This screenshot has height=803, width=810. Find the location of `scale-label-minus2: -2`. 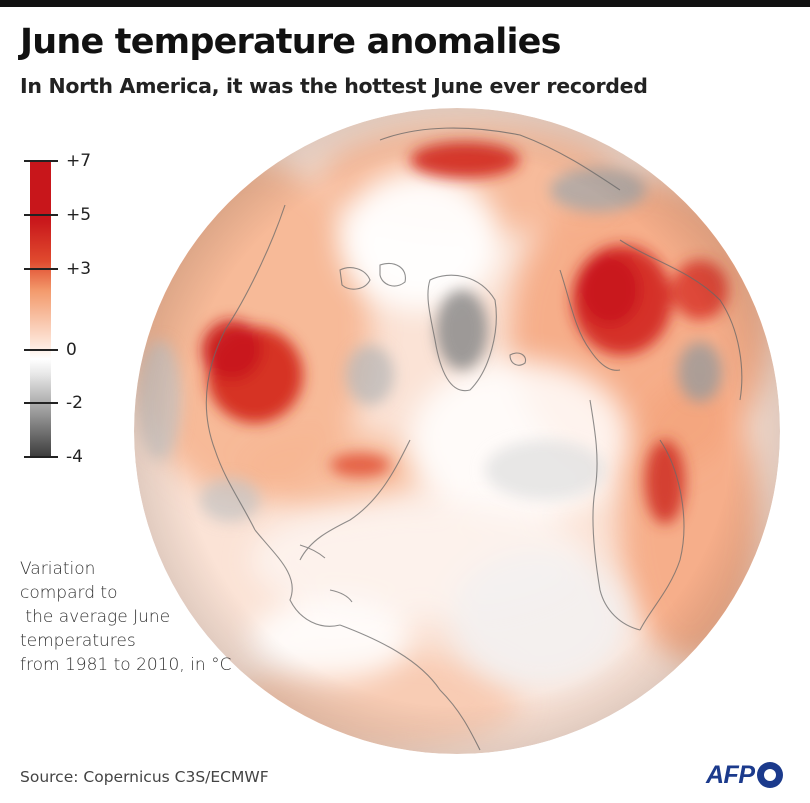

scale-label-minus2: -2 is located at coordinates (74, 403).